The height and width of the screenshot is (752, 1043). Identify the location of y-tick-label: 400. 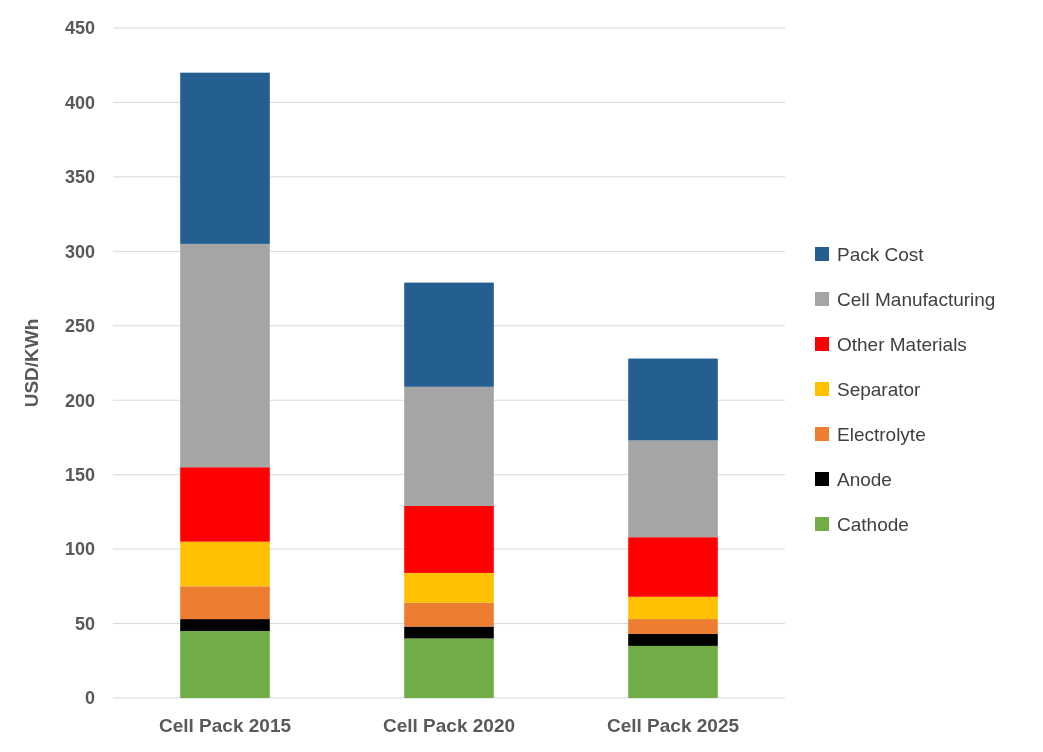
(79, 102).